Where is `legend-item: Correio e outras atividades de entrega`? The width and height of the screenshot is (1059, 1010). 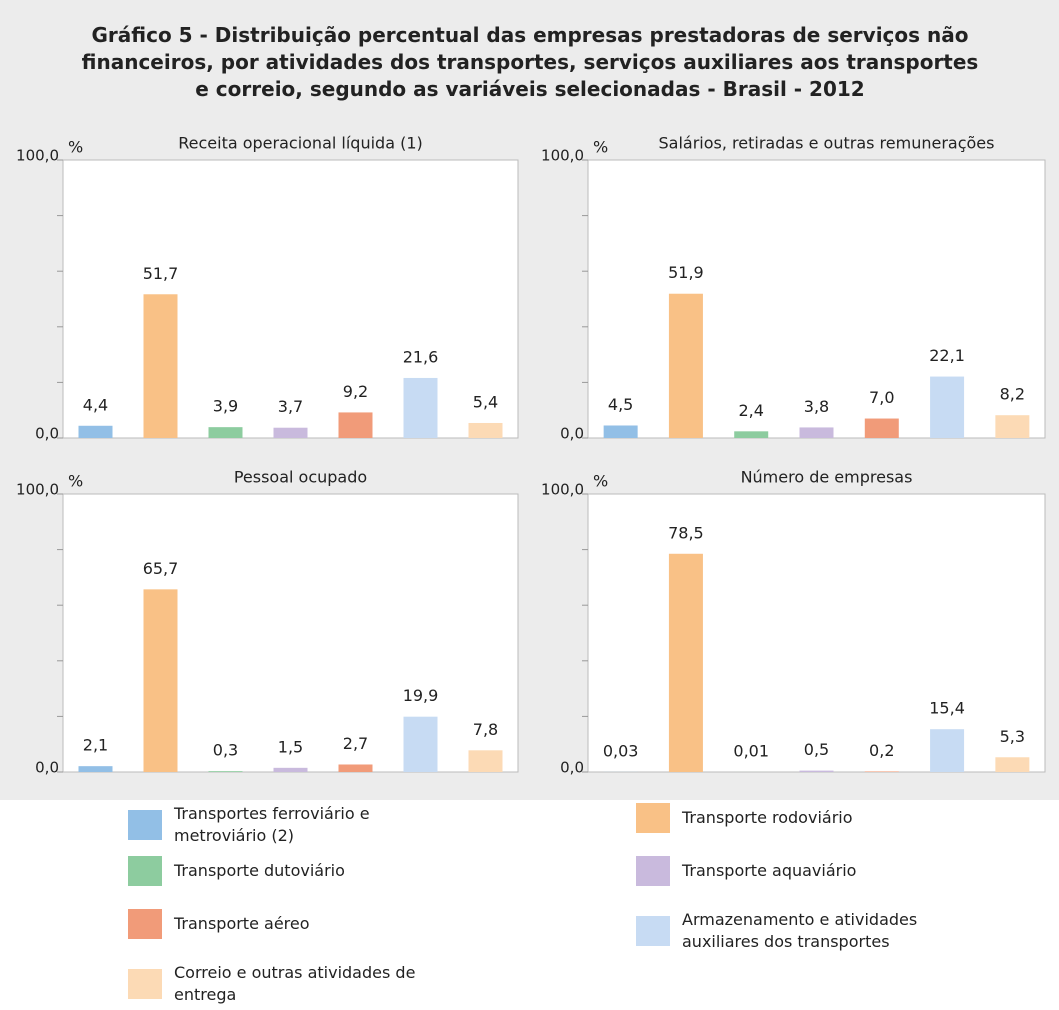
legend-item: Correio e outras atividades de entrega is located at coordinates (296, 984).